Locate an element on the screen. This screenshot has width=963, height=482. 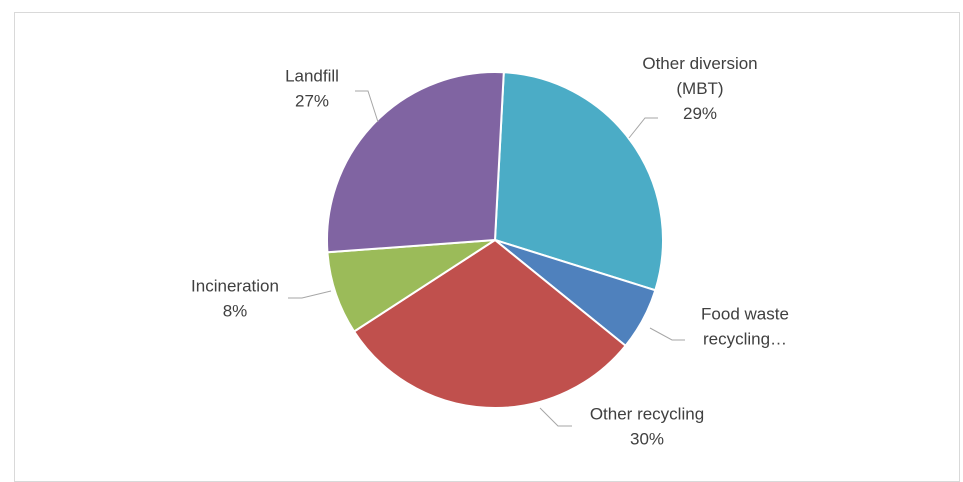
slice-label: Incineration 8% is located at coordinates (235, 299).